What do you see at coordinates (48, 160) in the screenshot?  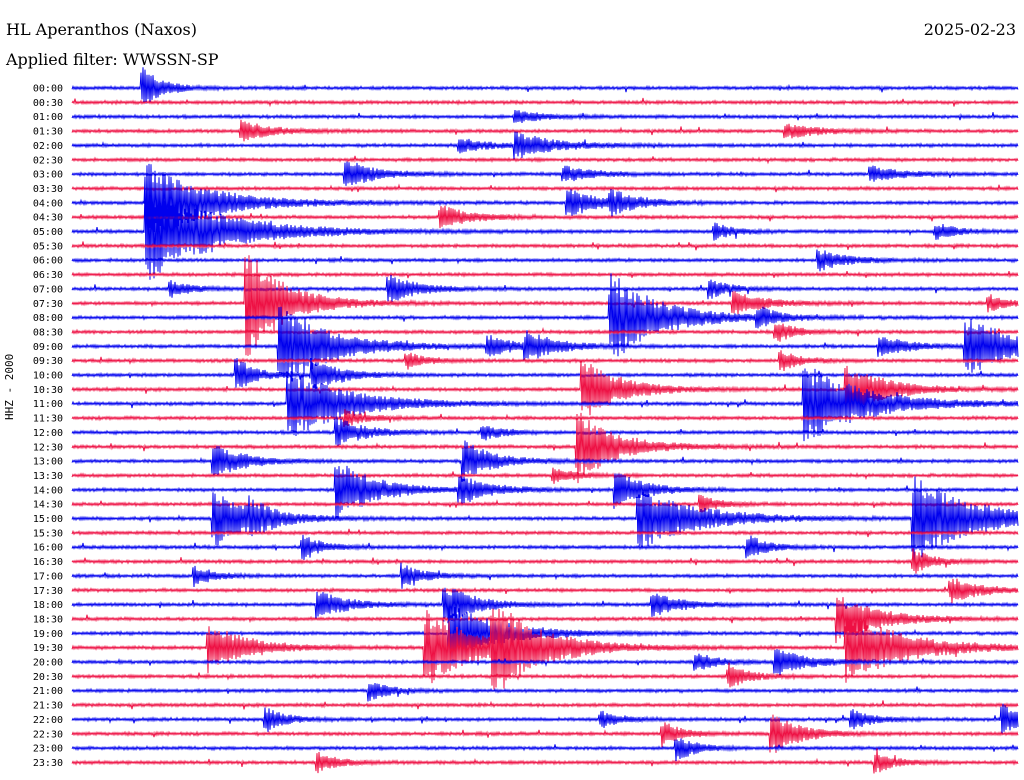 I see `time-label: 02:30` at bounding box center [48, 160].